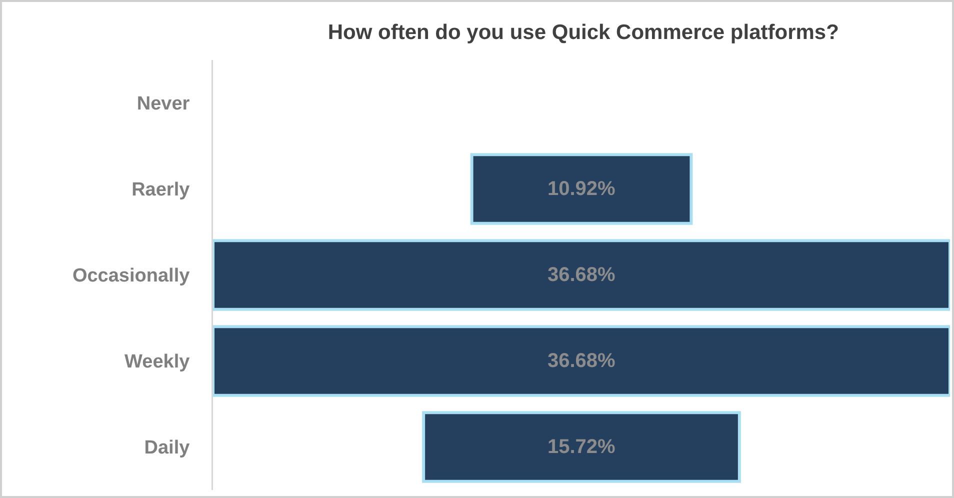 Image resolution: width=954 pixels, height=498 pixels. I want to click on category-label: Occasionally, so click(131, 276).